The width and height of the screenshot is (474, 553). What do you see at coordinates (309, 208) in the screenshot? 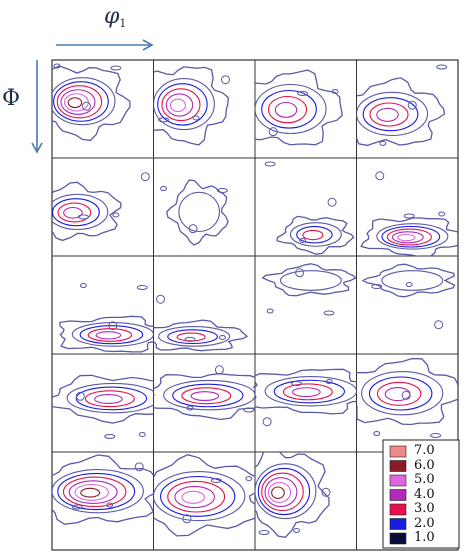
I see `section-r2-c3` at bounding box center [309, 208].